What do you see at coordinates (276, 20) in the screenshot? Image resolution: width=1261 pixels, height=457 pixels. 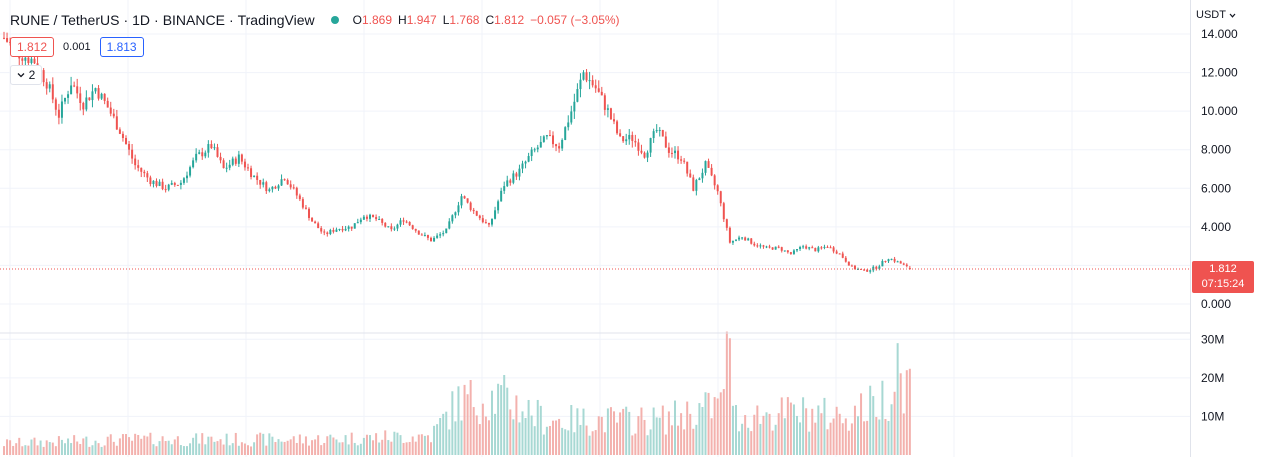 I see `source-label: TradingView` at bounding box center [276, 20].